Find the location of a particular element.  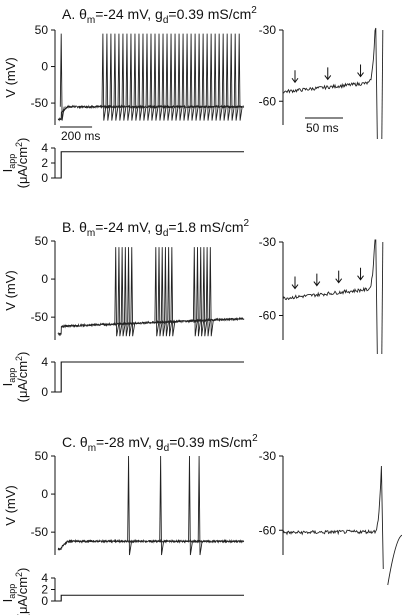

panel-title: A. θm=-24 mV, gd=0.39 mS/cm2 is located at coordinates (159, 15).